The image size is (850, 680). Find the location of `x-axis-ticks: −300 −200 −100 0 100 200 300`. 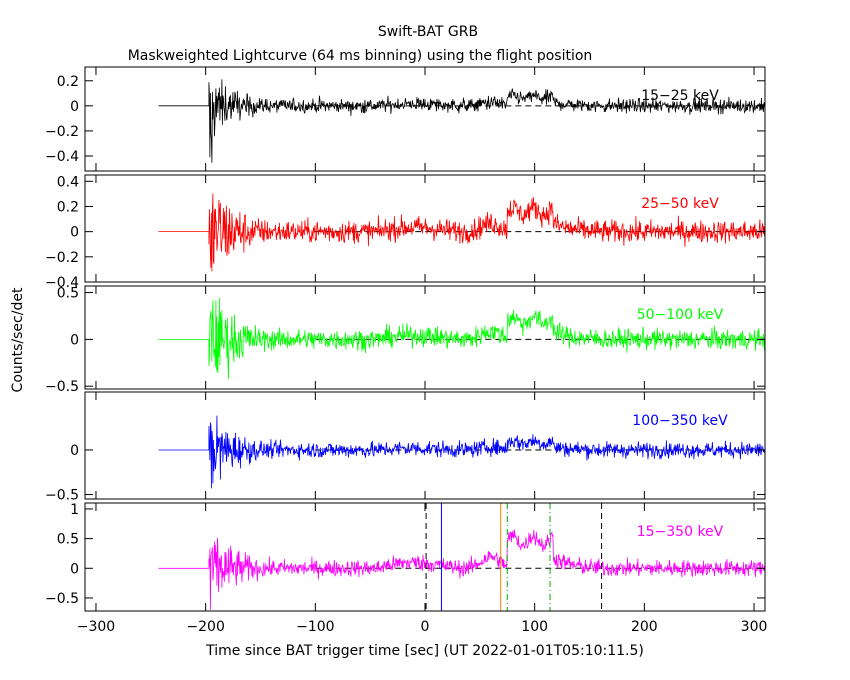

x-axis-ticks: −300 −200 −100 0 100 200 300 is located at coordinates (422, 627).